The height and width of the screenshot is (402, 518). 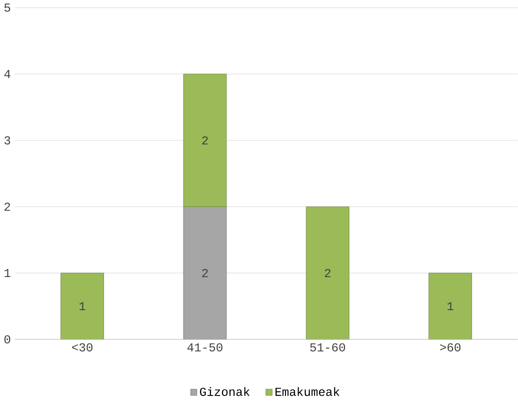 I want to click on x-tick-label: 41-50, so click(x=204, y=347).